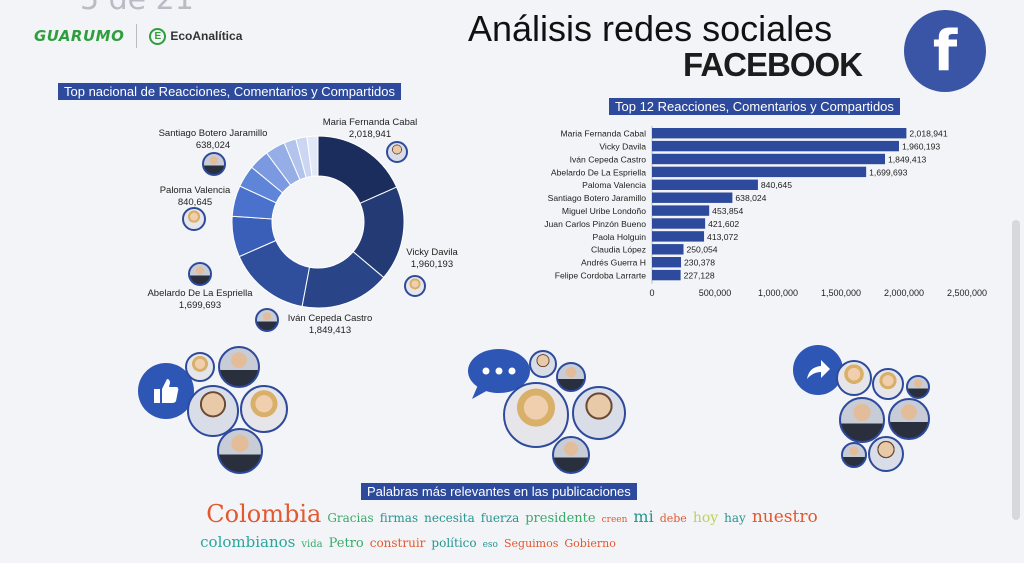 The width and height of the screenshot is (1024, 563). I want to click on donut-label-espriella: Abelardo De La Espriella 1,699,693, so click(200, 300).